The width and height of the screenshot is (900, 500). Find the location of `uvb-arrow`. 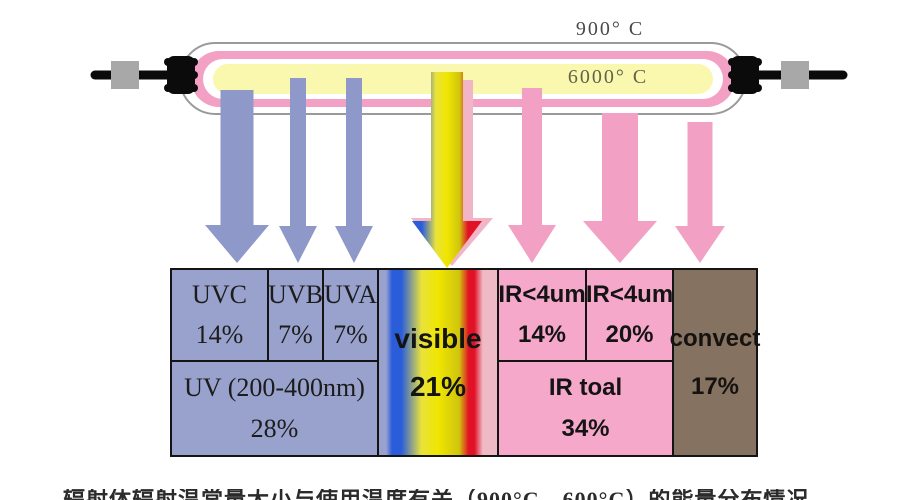

uvb-arrow is located at coordinates (298, 170).